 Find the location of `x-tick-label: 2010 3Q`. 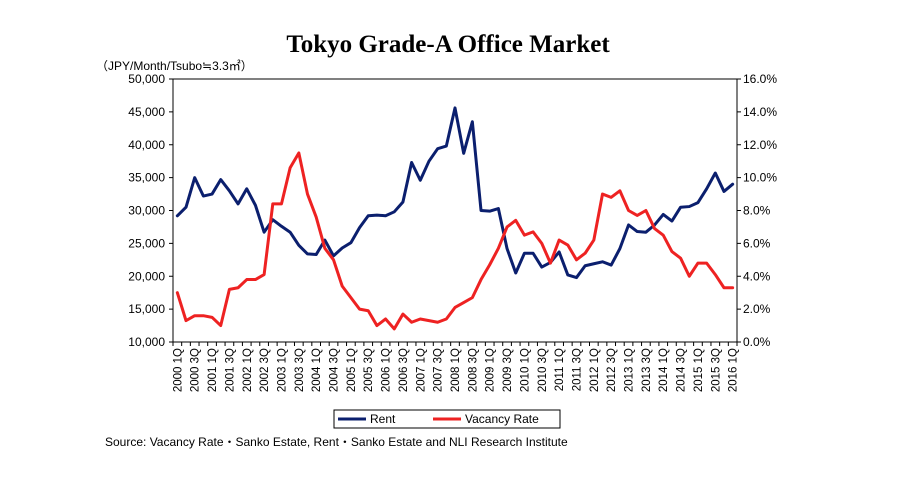

x-tick-label: 2010 3Q is located at coordinates (543, 370).